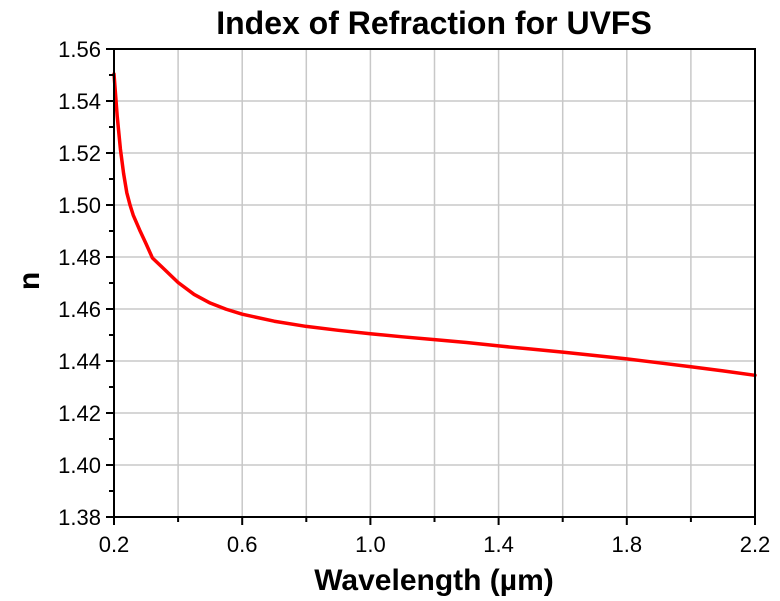 The height and width of the screenshot is (601, 780). What do you see at coordinates (370, 544) in the screenshot?
I see `x-tick-label: 1.0` at bounding box center [370, 544].